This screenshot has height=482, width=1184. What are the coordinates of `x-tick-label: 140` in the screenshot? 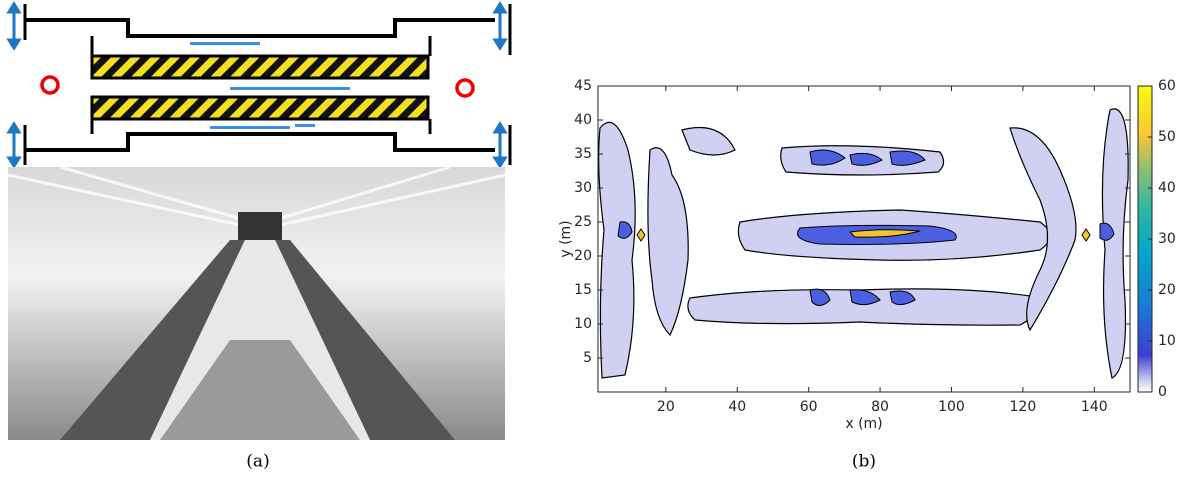 It's located at (1094, 407).